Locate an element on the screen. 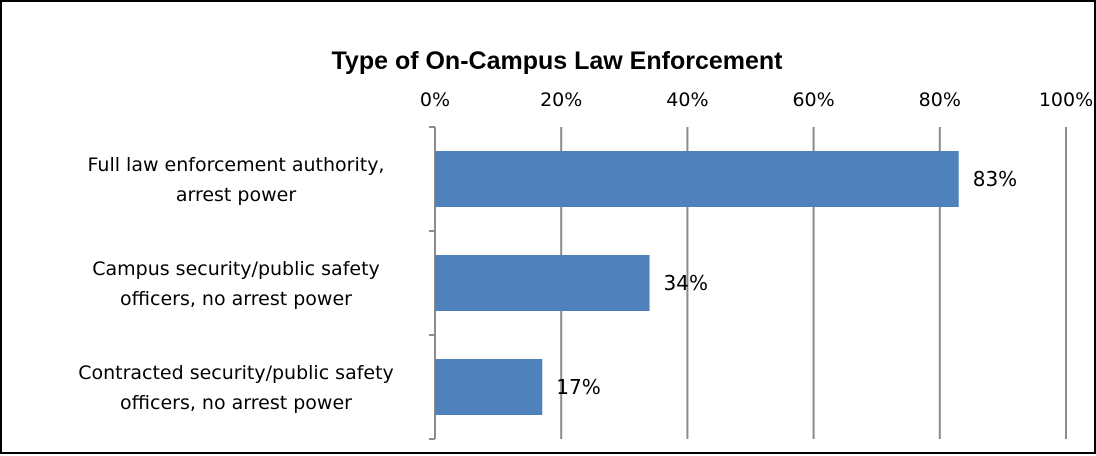 This screenshot has width=1096, height=456. x-tick-label: 0% is located at coordinates (435, 100).